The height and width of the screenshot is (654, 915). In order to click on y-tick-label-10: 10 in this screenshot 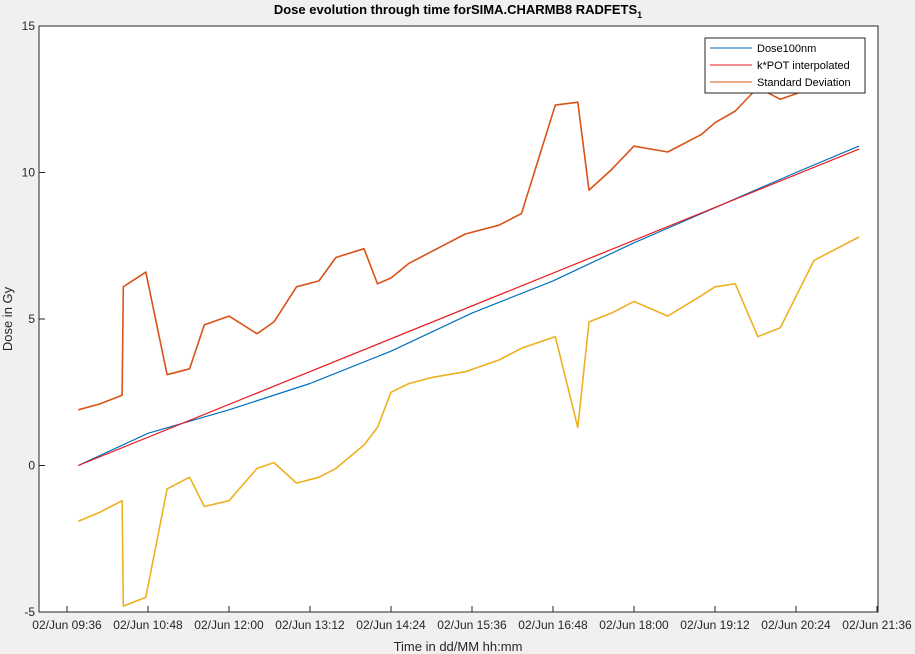, I will do `click(29, 173)`.